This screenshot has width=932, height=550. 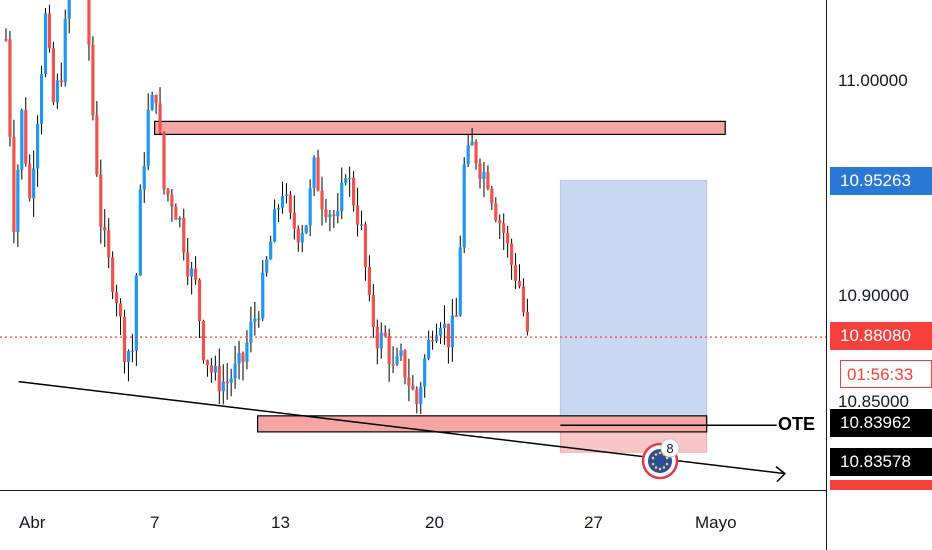 What do you see at coordinates (440, 128) in the screenshot?
I see `resistance-zone` at bounding box center [440, 128].